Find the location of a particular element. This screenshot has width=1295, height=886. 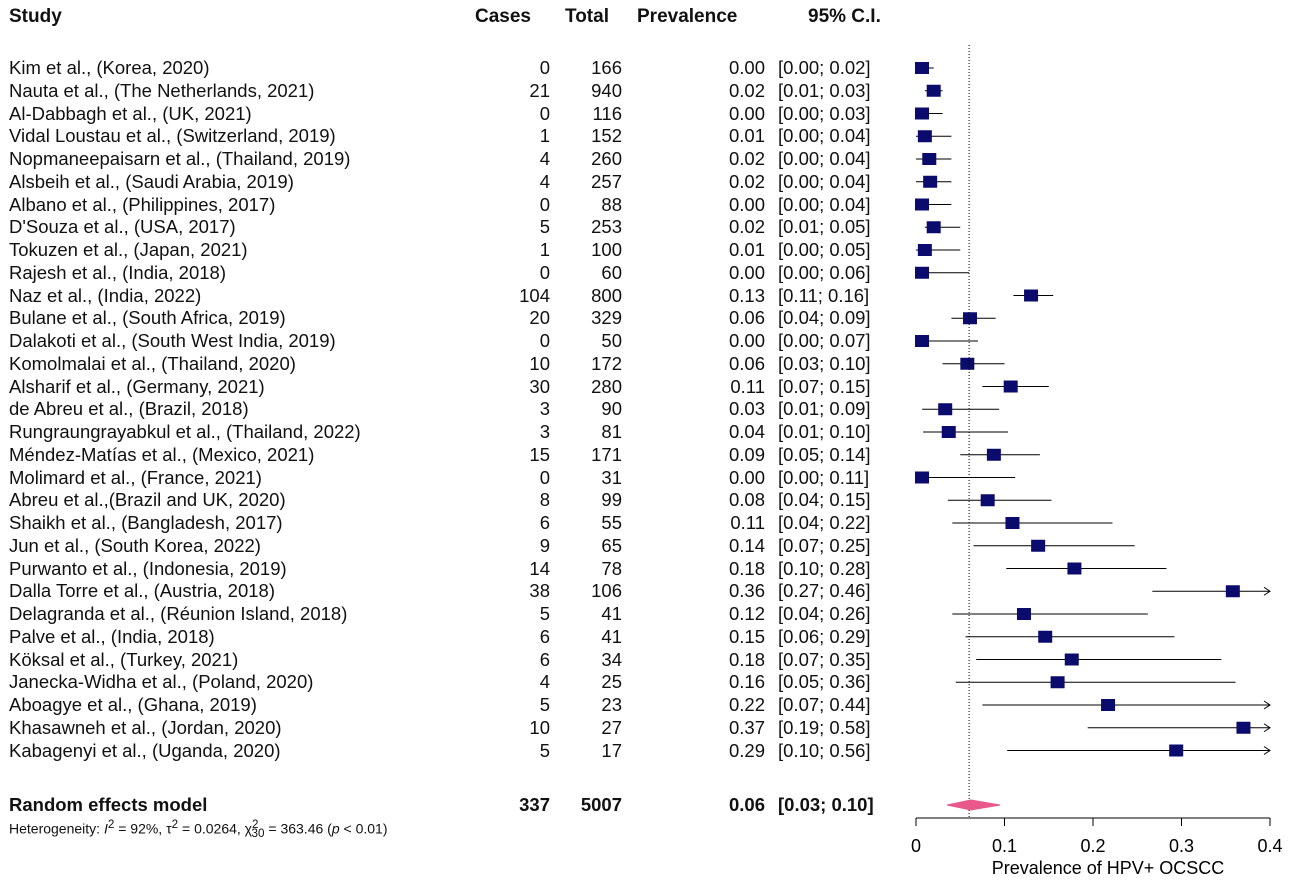

study-name: Dalla Torre et al., (Austria, 2018) is located at coordinates (142, 591).